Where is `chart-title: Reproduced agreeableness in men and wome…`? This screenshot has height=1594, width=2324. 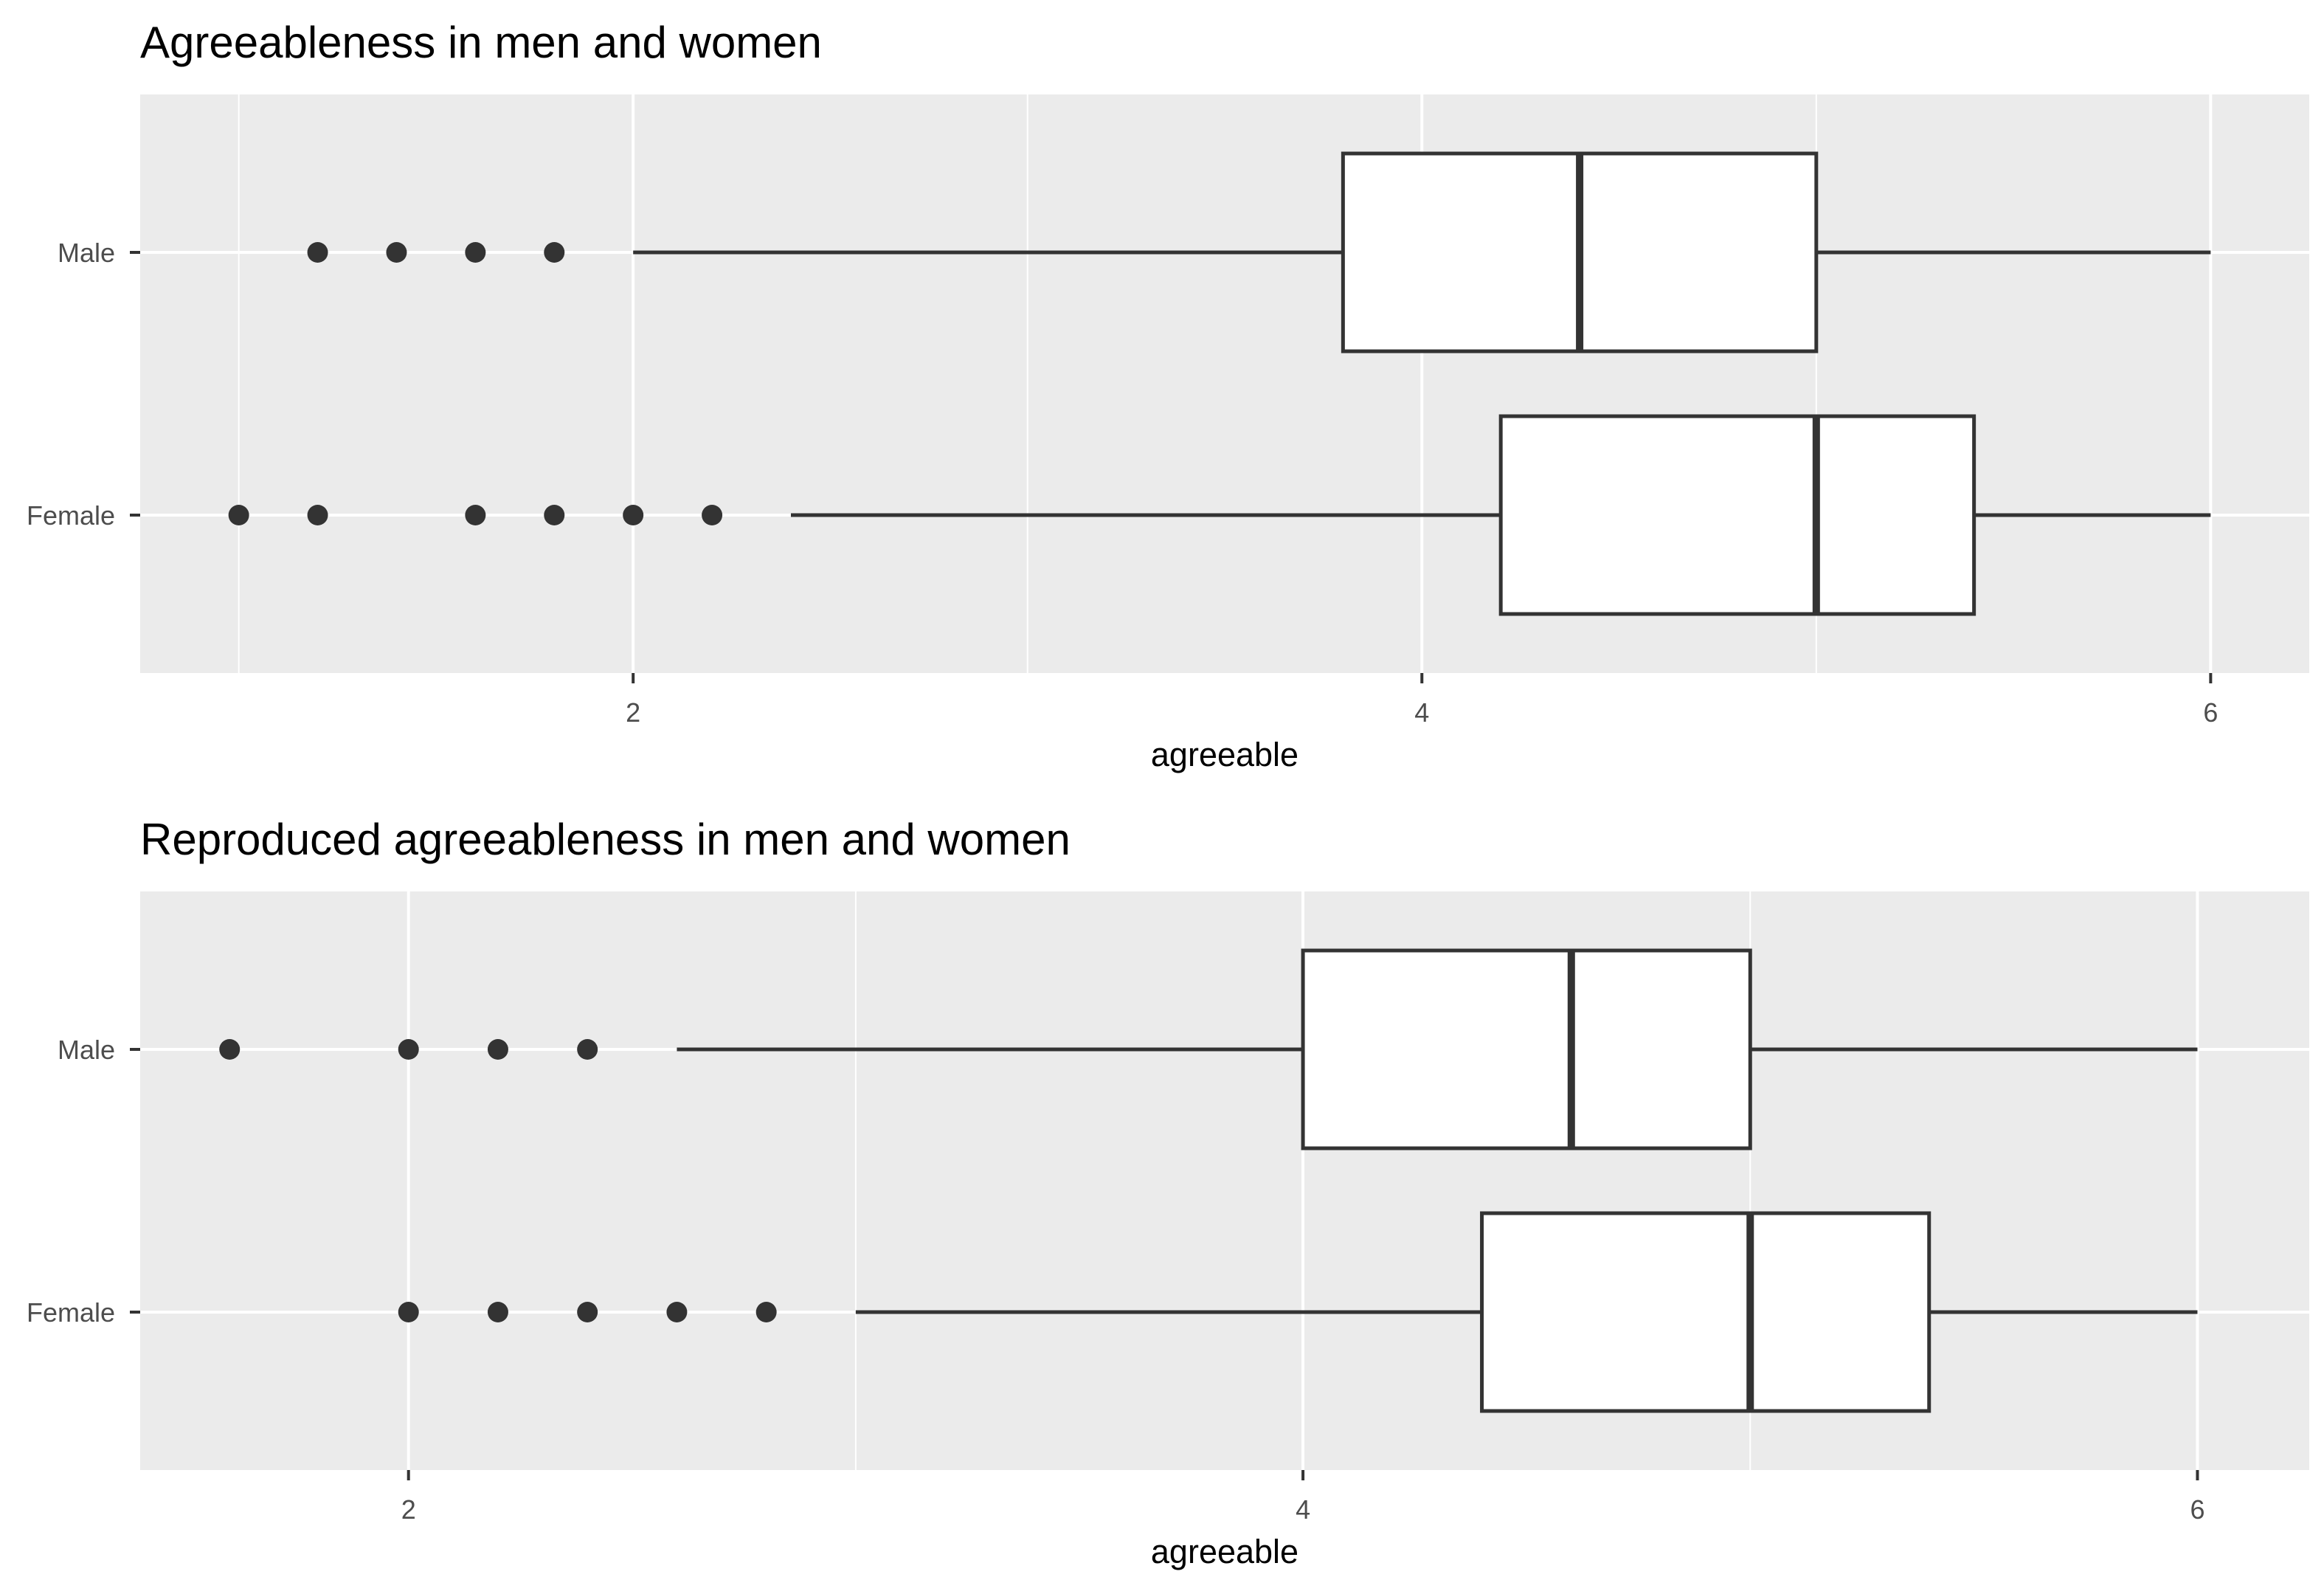
chart-title: Reproduced agreeableness in men and wome… is located at coordinates (605, 839).